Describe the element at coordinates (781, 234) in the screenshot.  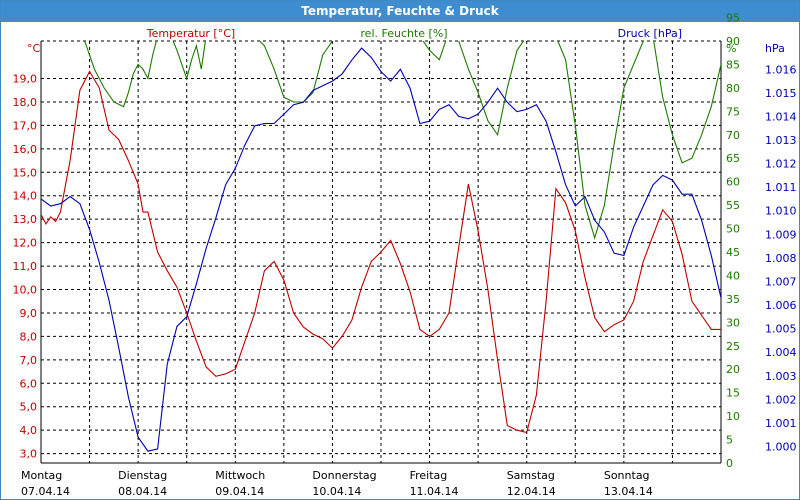
I see `pressure-tick-label: 1.009` at that location.